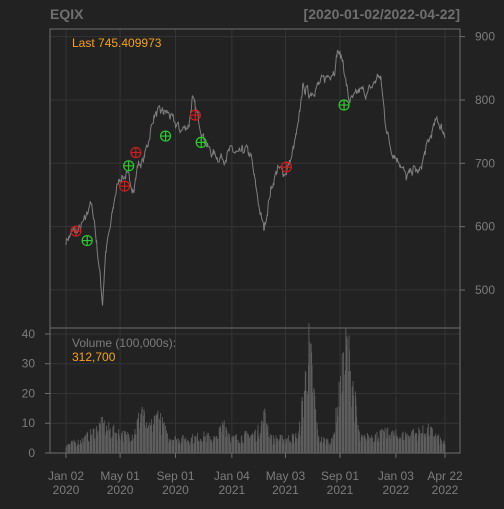 The width and height of the screenshot is (504, 509). What do you see at coordinates (286, 476) in the screenshot?
I see `x-tick-label: May 03` at bounding box center [286, 476].